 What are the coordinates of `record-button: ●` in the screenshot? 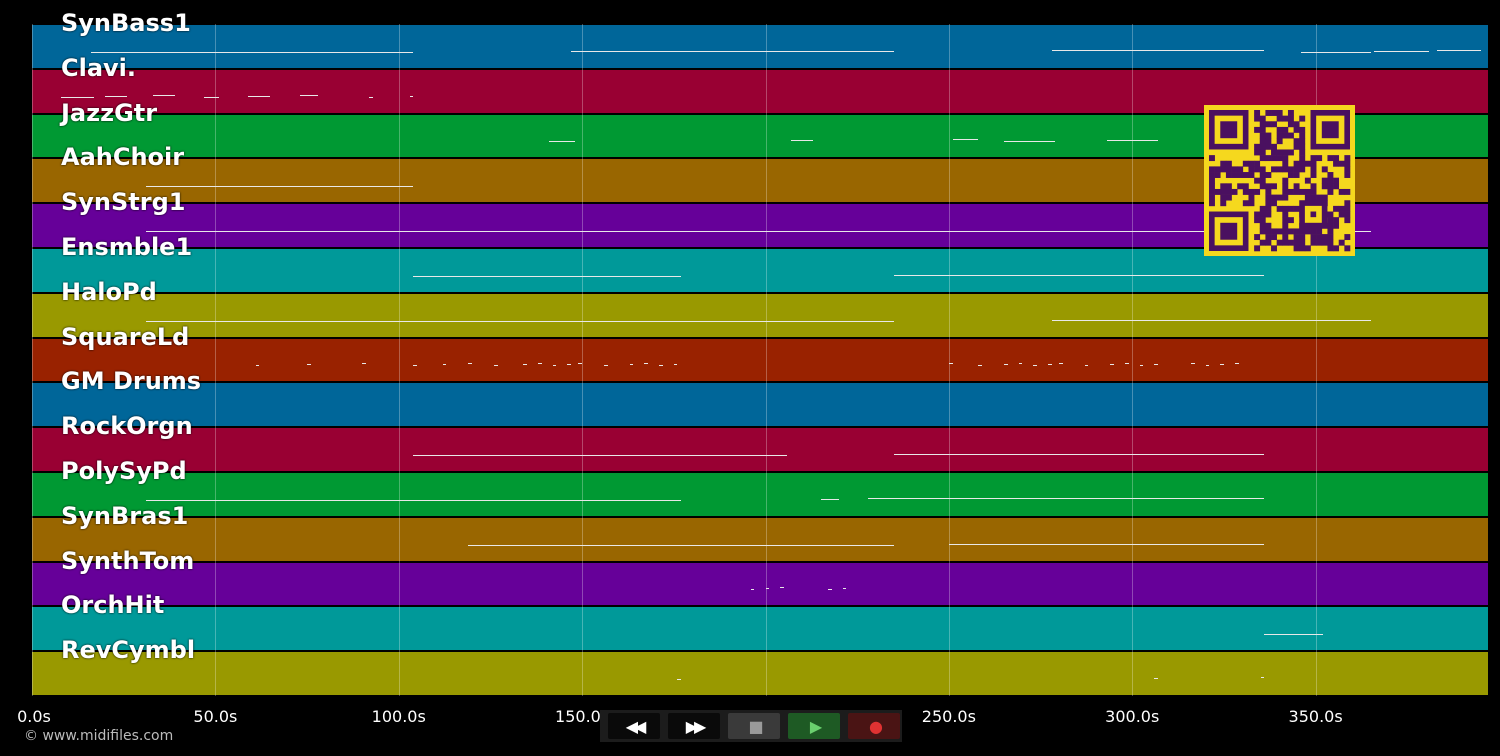 It's located at (874, 726).